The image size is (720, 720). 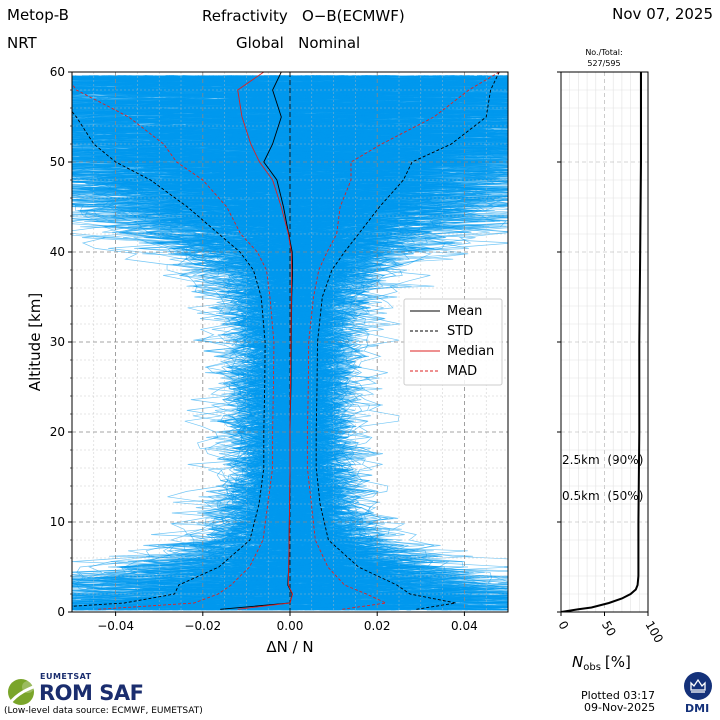 What do you see at coordinates (115, 626) in the screenshot?
I see `x-tick-label: −0.04` at bounding box center [115, 626].